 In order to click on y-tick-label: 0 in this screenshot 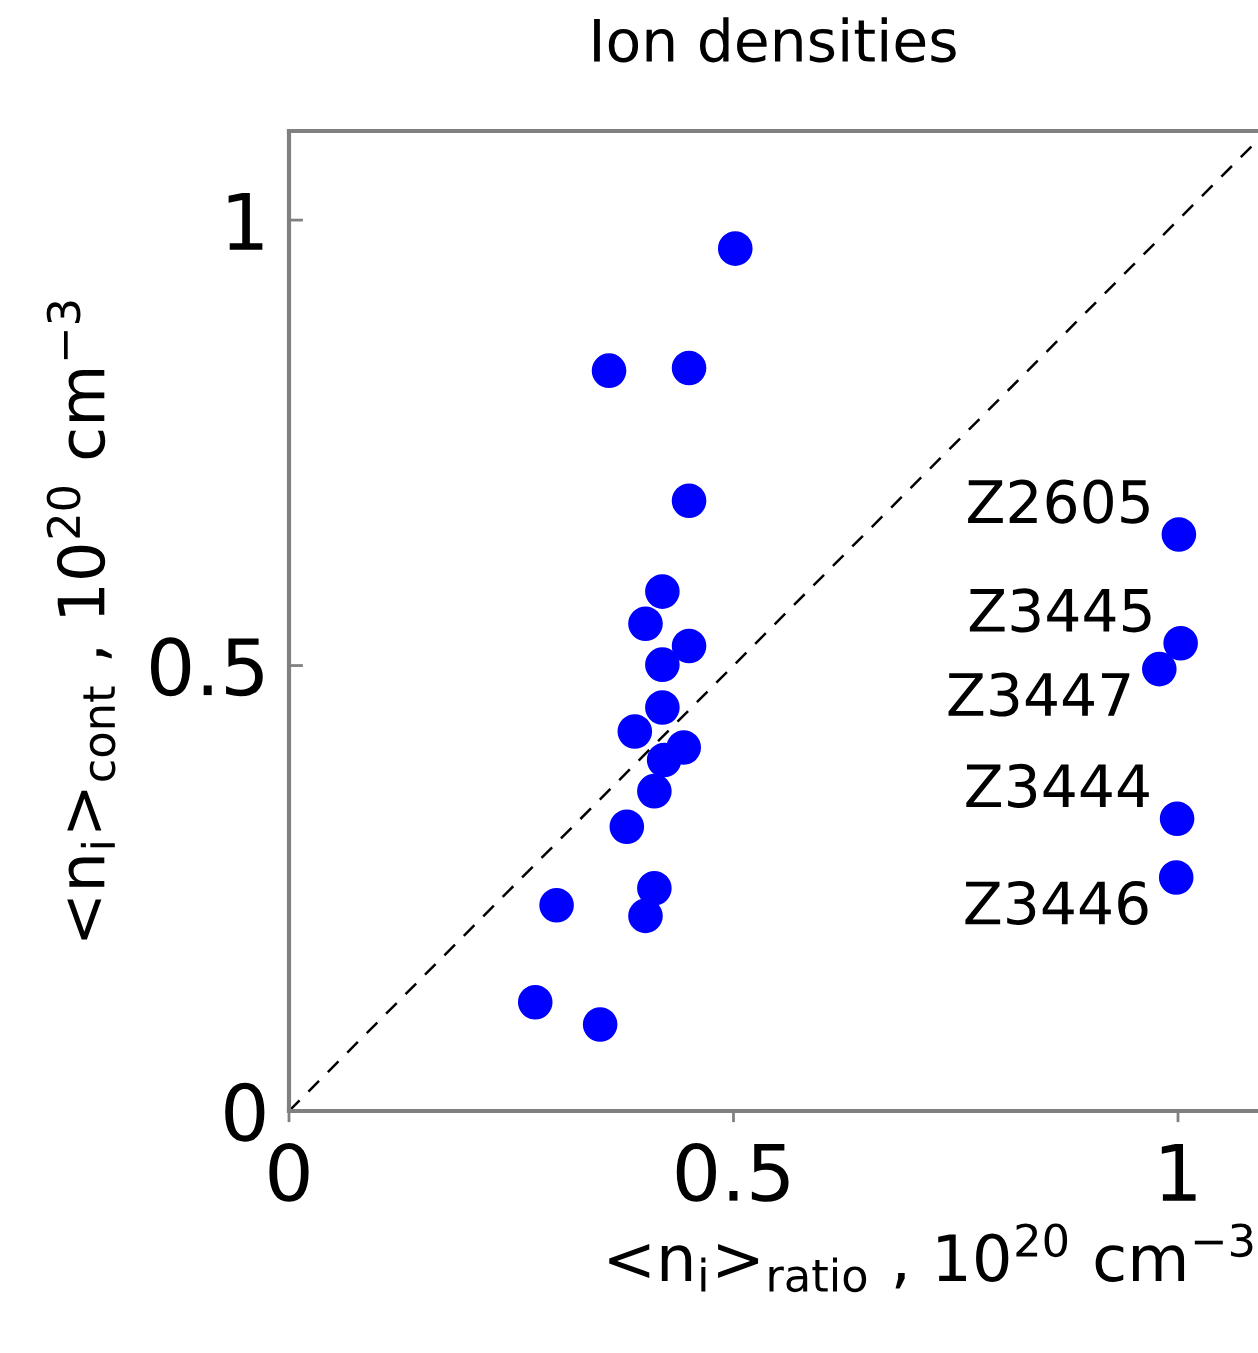, I will do `click(245, 1112)`.